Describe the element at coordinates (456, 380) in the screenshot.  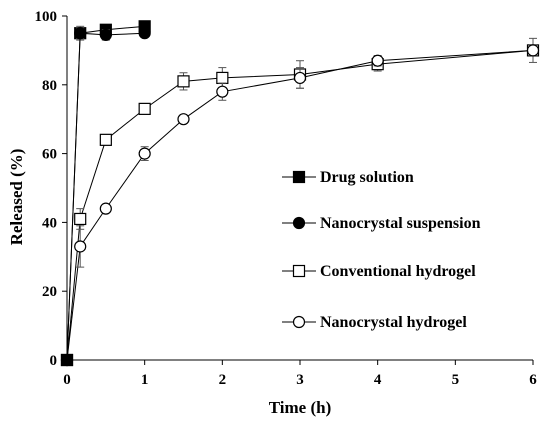
I see `x-tick-label: 5` at that location.